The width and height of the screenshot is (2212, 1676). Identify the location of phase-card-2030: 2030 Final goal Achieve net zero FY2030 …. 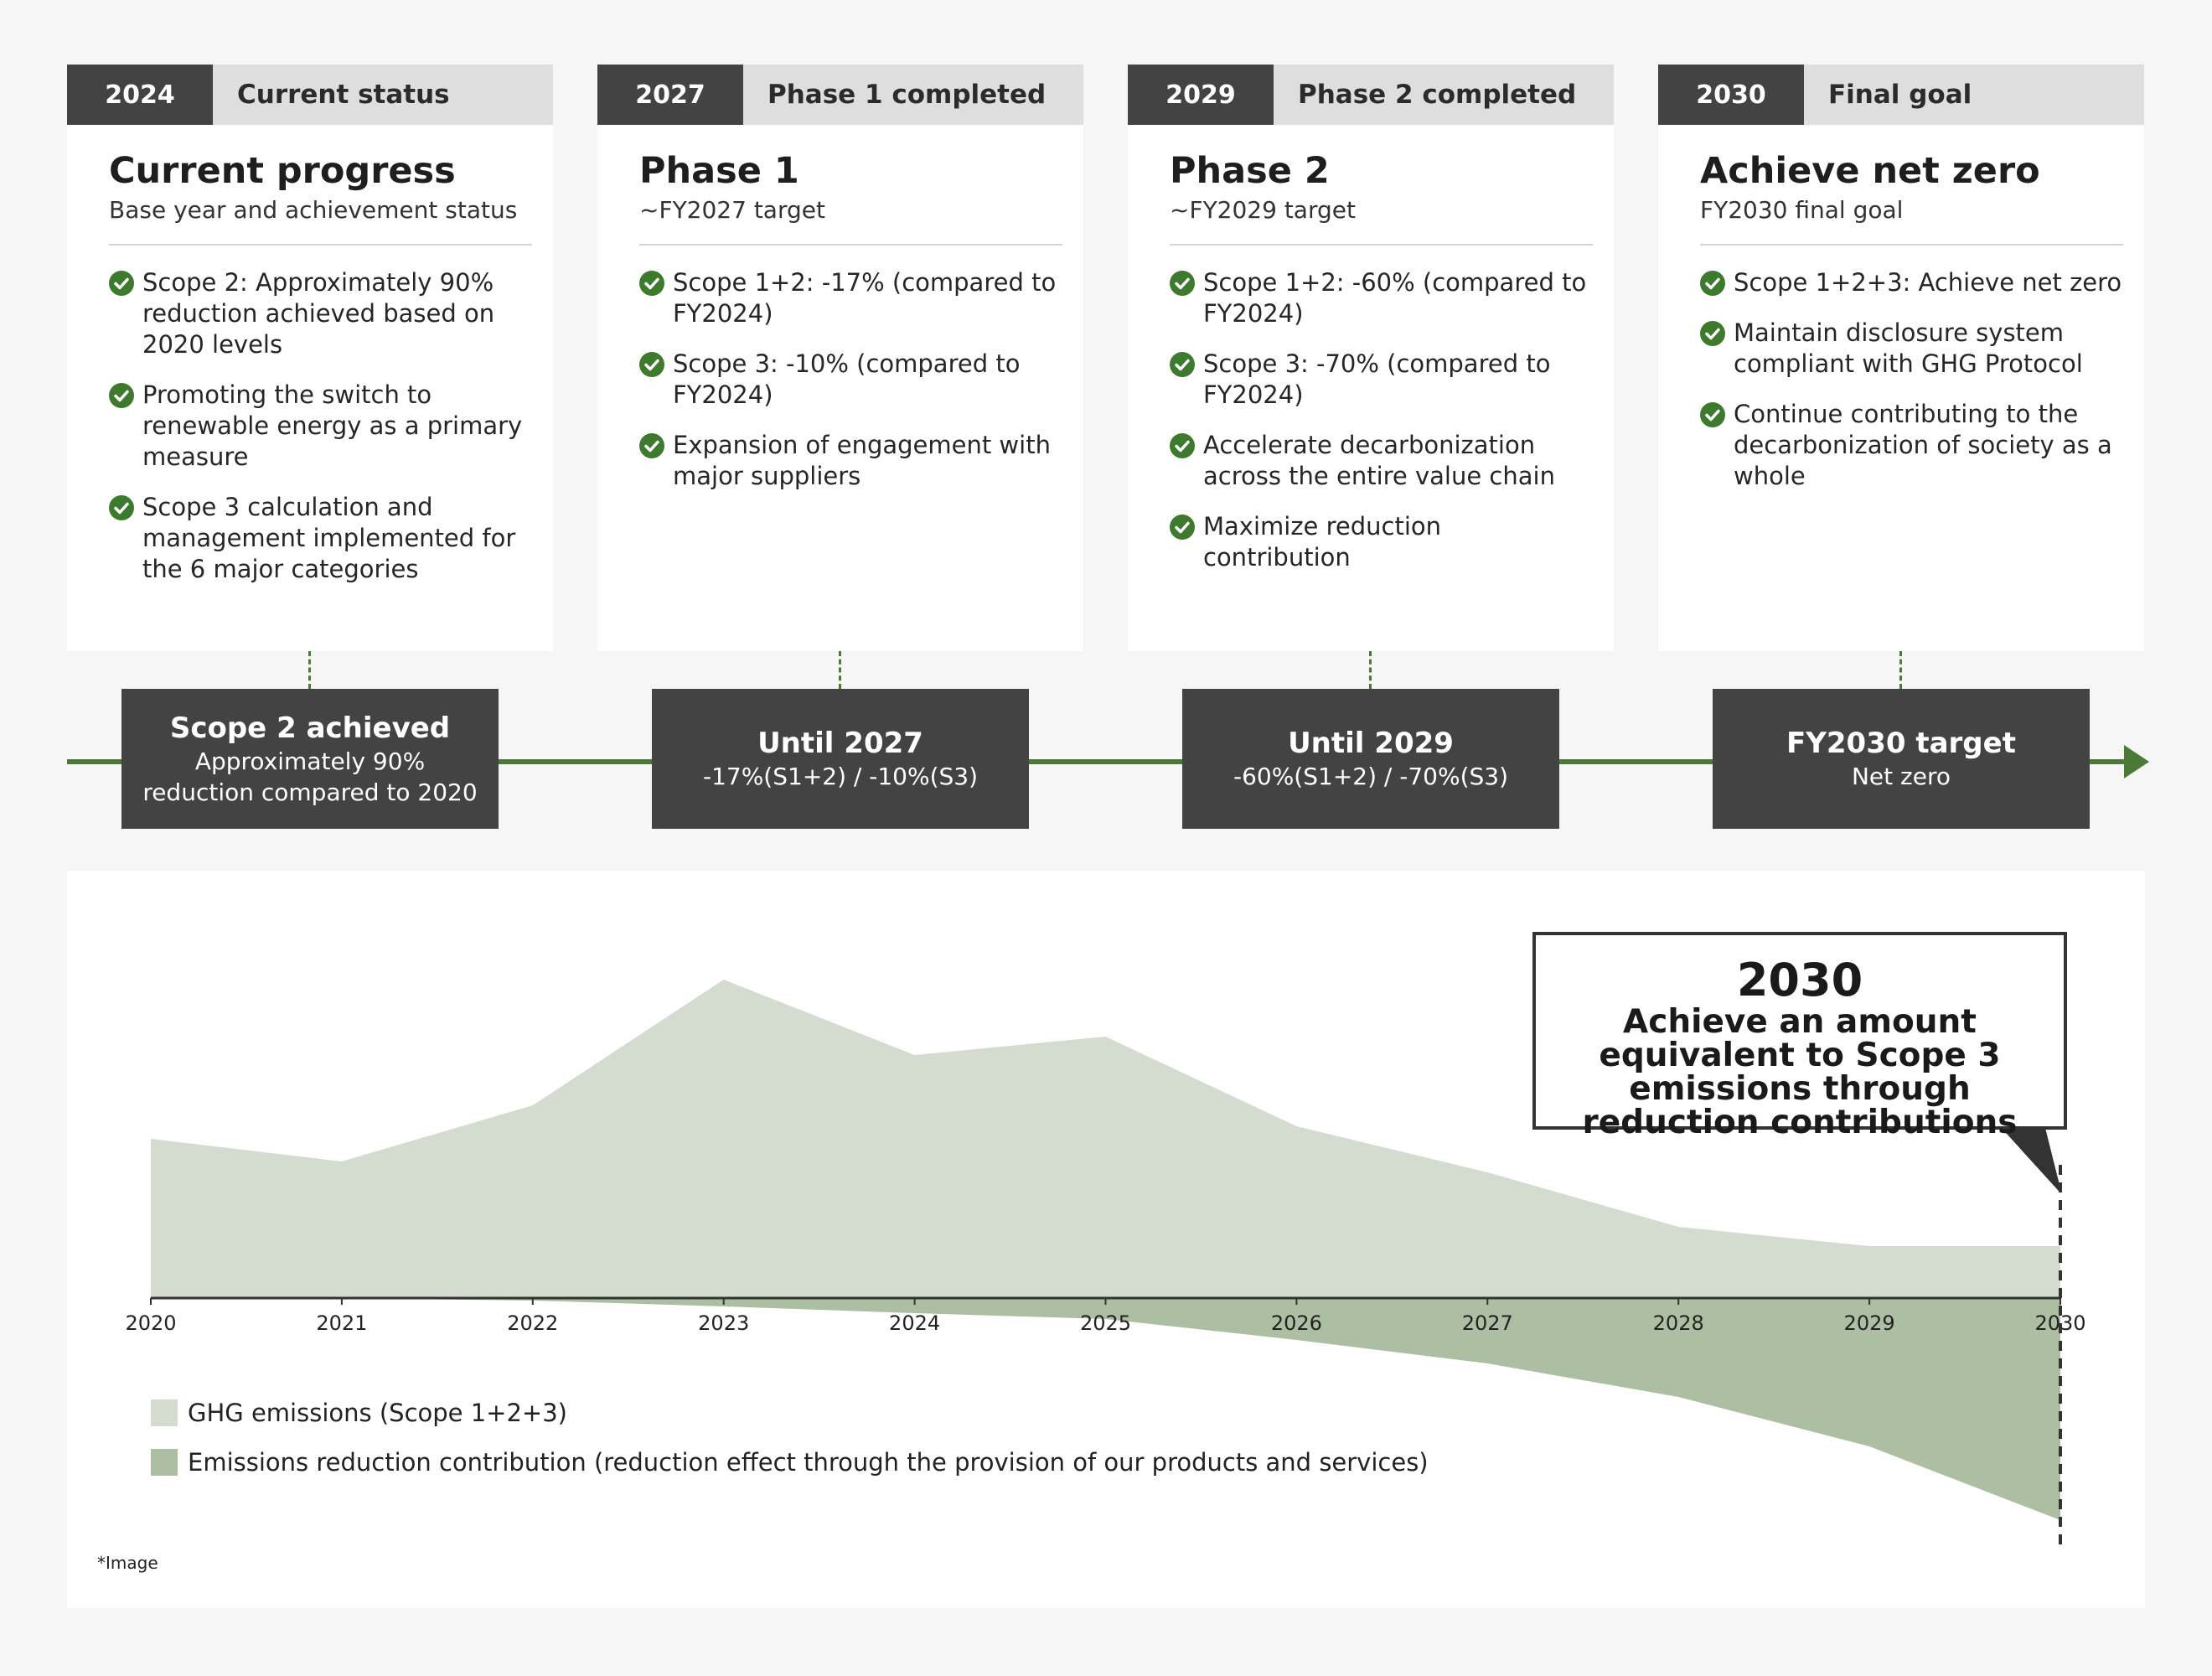
(1901, 358).